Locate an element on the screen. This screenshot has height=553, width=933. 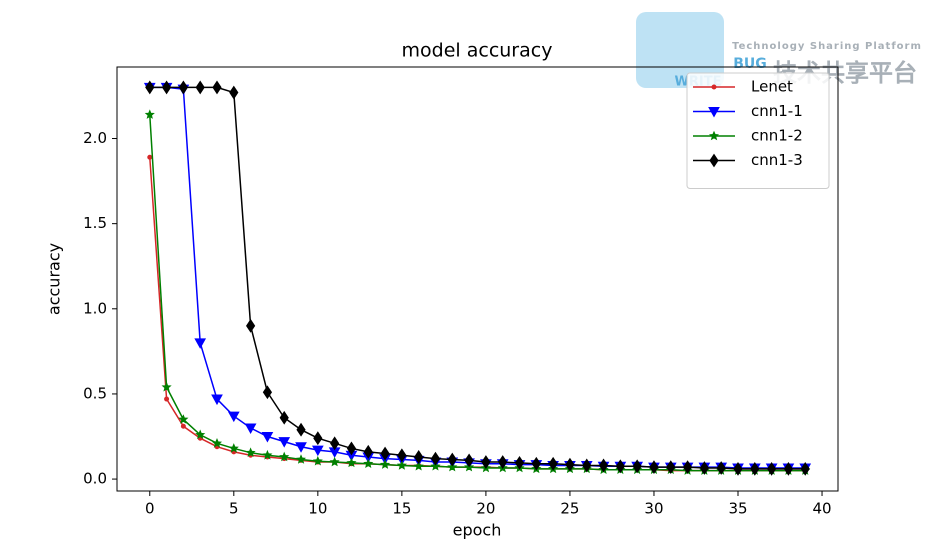
y-tick-label: 2.0 is located at coordinates (95, 138).